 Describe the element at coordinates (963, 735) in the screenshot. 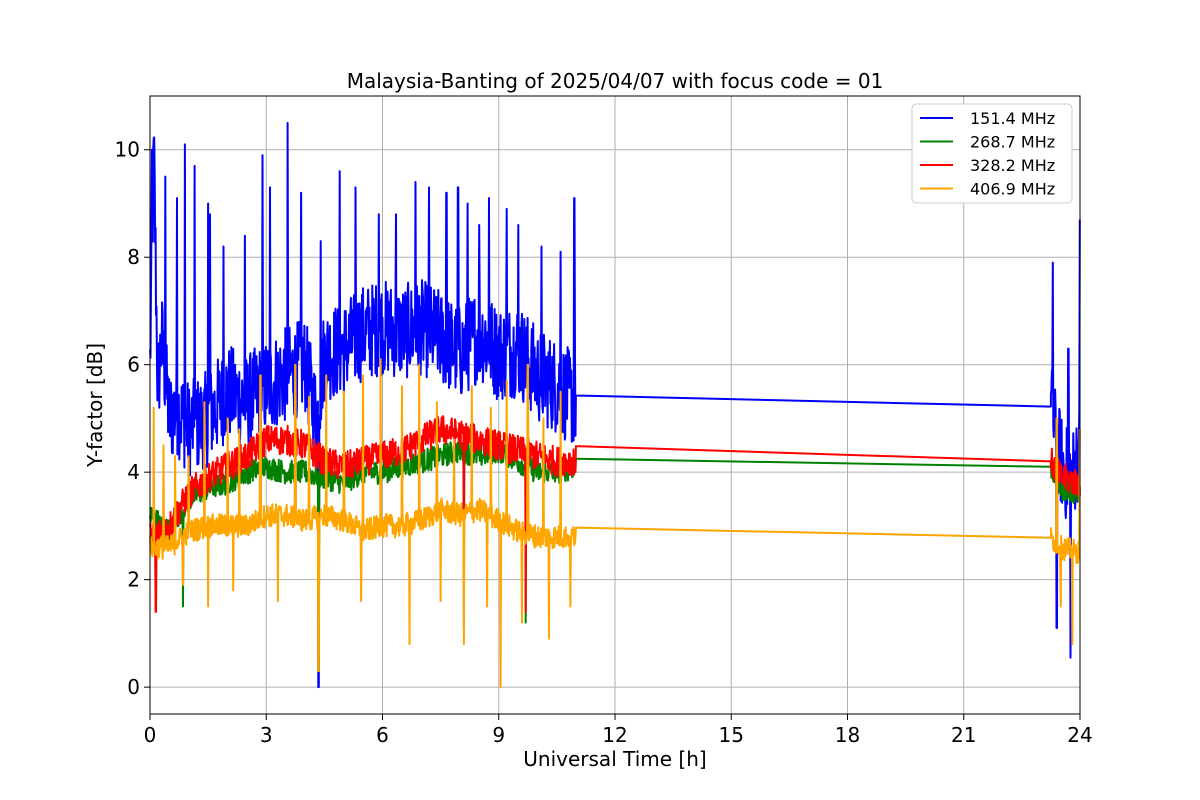

I see `x-tick-label: 21` at that location.